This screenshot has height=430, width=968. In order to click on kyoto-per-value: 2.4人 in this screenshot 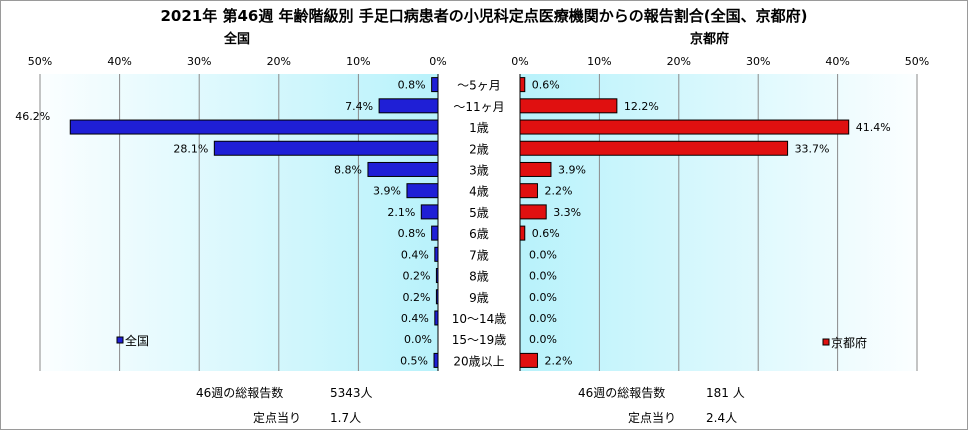, I will do `click(722, 418)`.